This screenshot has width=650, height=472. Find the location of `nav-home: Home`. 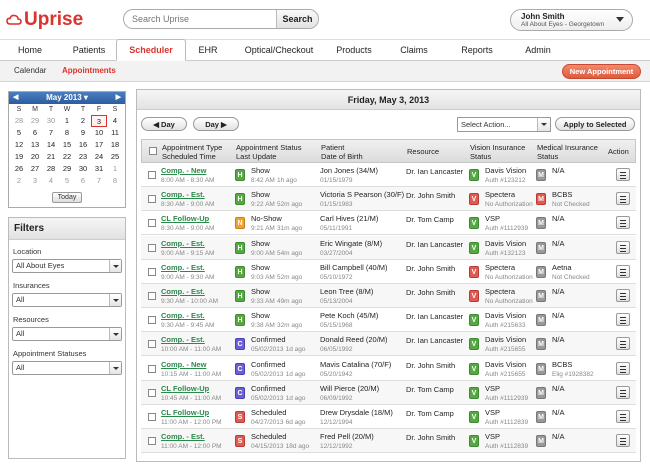

nav-home: Home is located at coordinates (29, 50).